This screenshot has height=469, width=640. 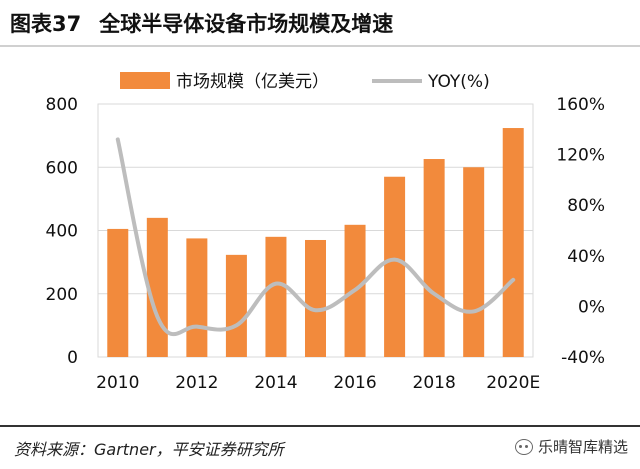 What do you see at coordinates (62, 168) in the screenshot?
I see `left-axis-tick-label: 600` at bounding box center [62, 168].